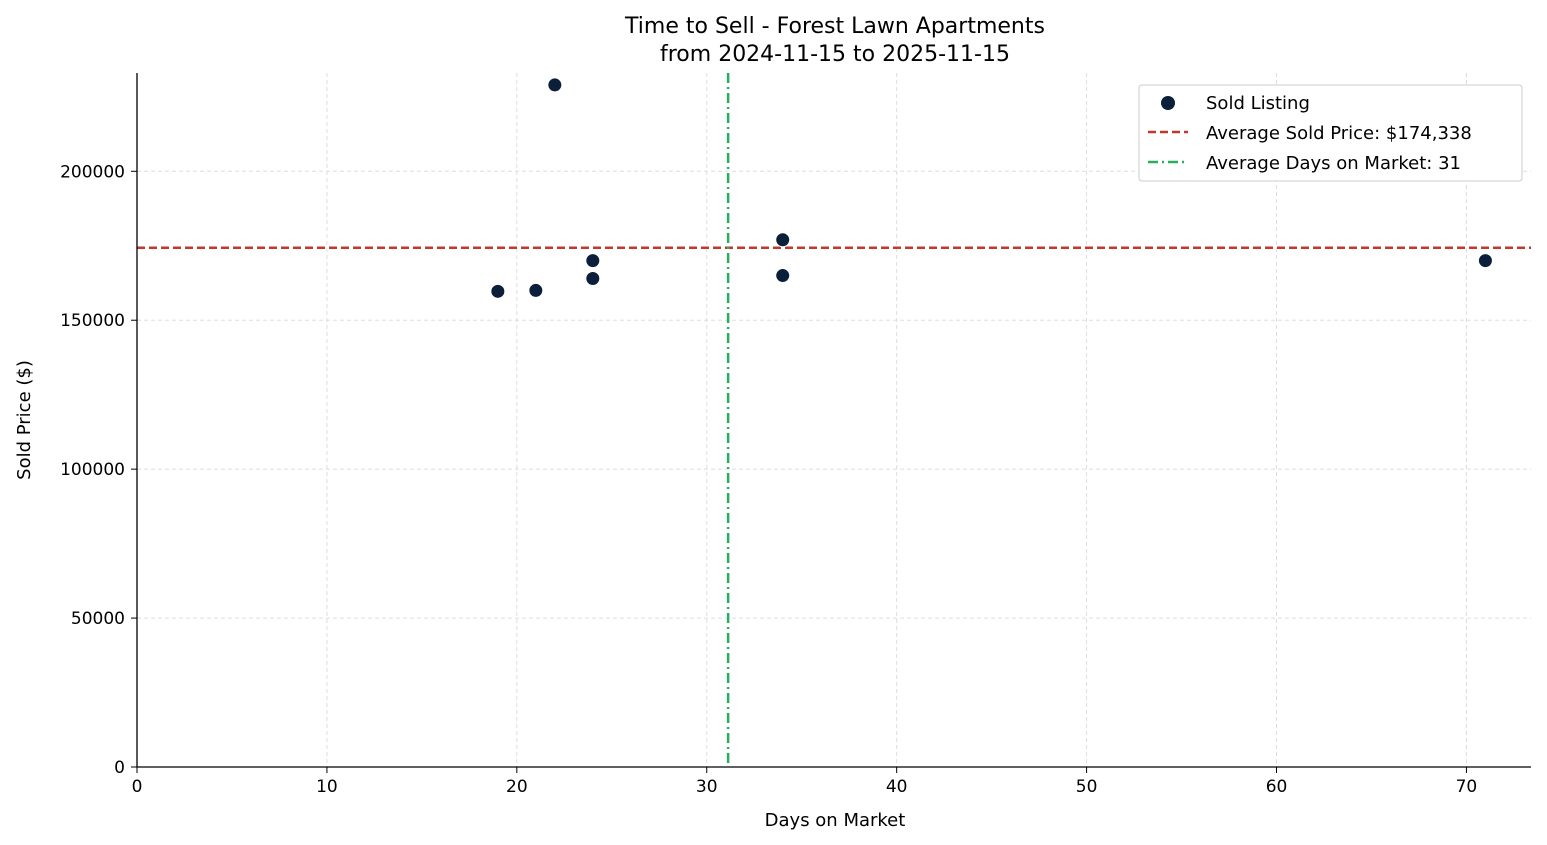 Image resolution: width=1547 pixels, height=845 pixels. I want to click on y-tick-label: 100000, so click(92, 470).